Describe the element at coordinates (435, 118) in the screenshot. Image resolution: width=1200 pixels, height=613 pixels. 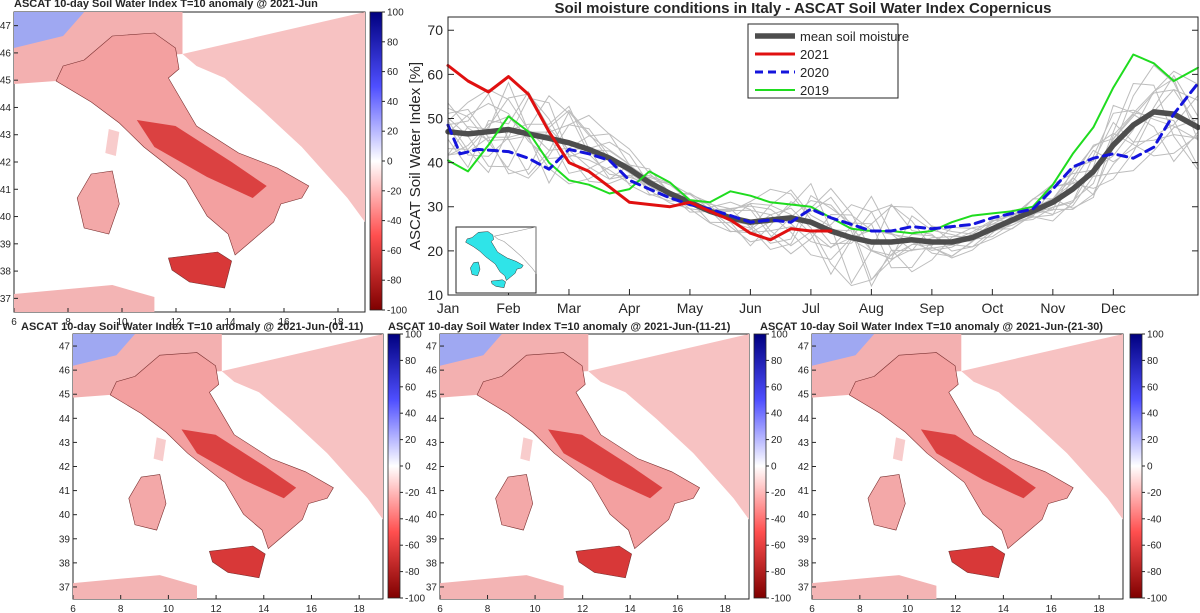
I see `ytick-label: 50` at that location.